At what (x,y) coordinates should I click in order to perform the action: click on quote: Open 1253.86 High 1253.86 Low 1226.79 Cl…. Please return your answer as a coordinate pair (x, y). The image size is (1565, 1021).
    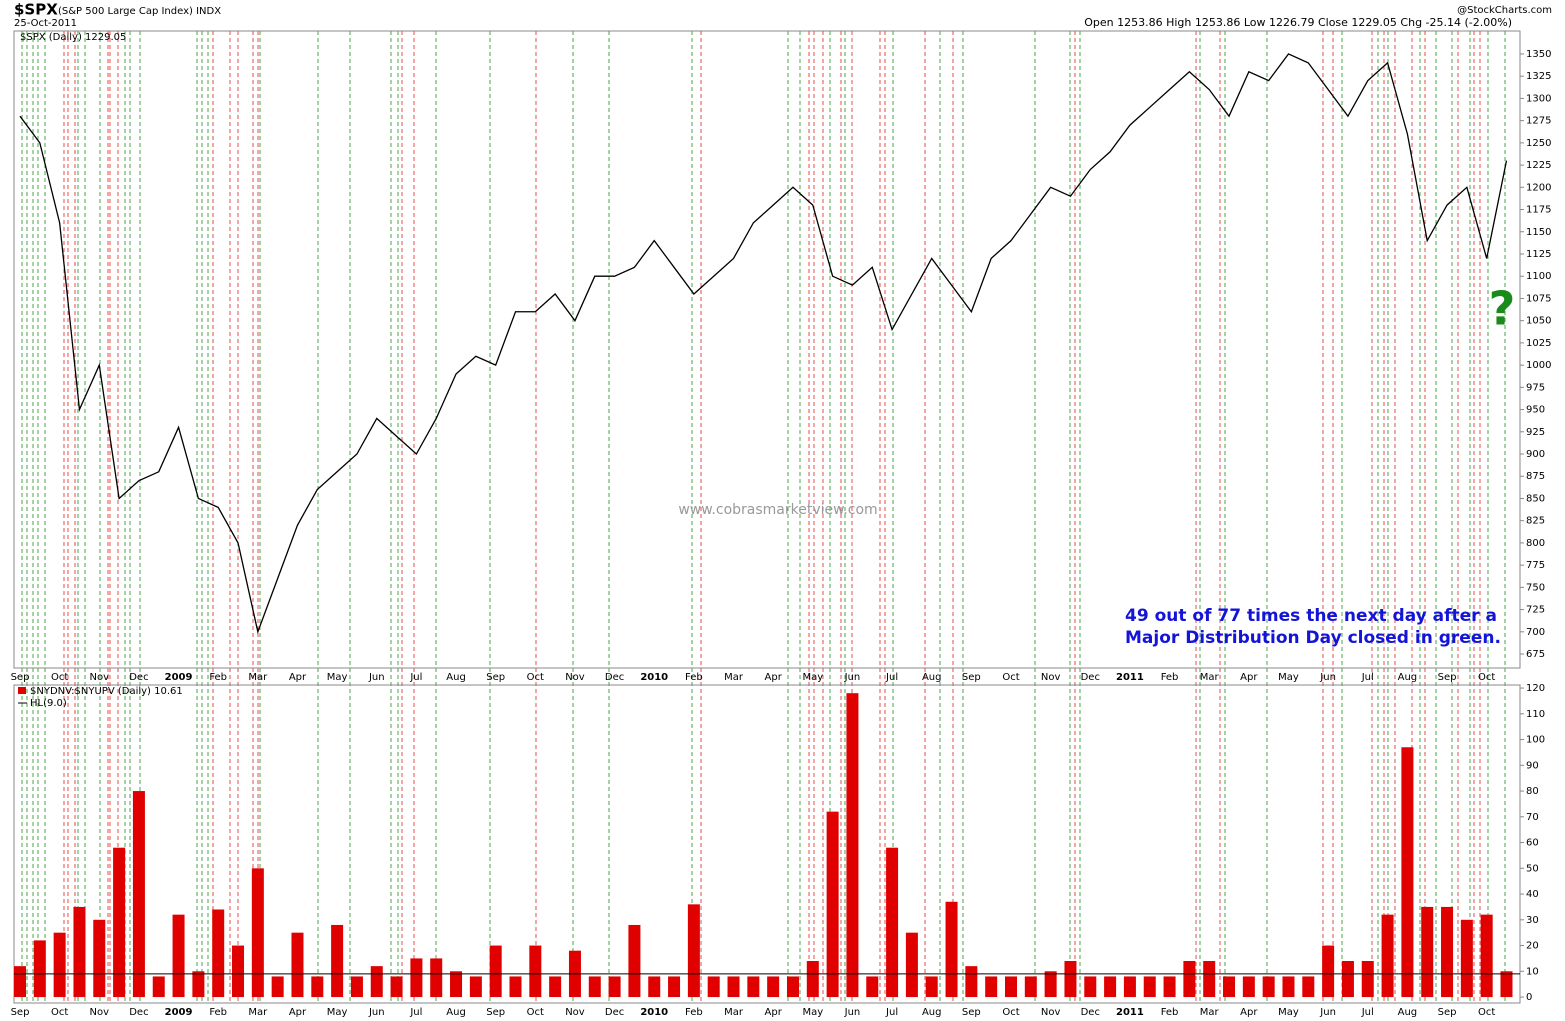
    Looking at the image, I should click on (1298, 22).